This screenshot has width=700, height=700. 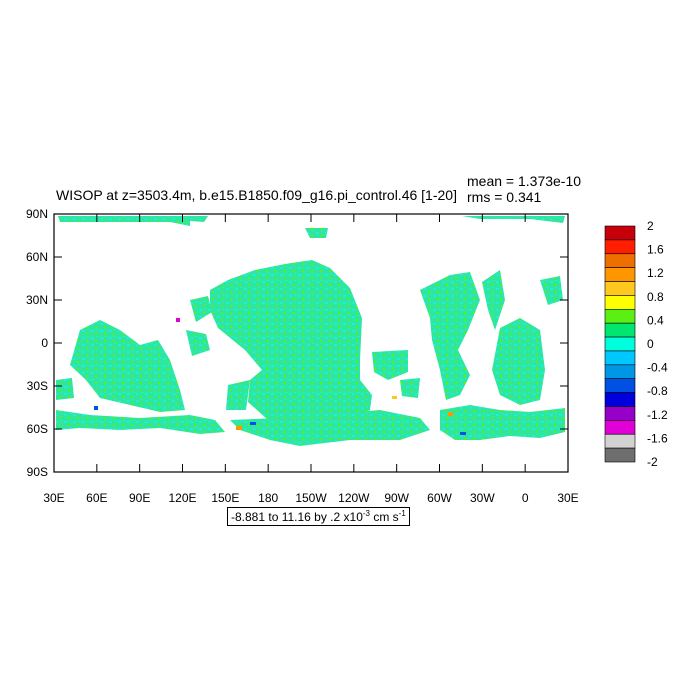 What do you see at coordinates (652, 462) in the screenshot?
I see `colorbar-label: -2` at bounding box center [652, 462].